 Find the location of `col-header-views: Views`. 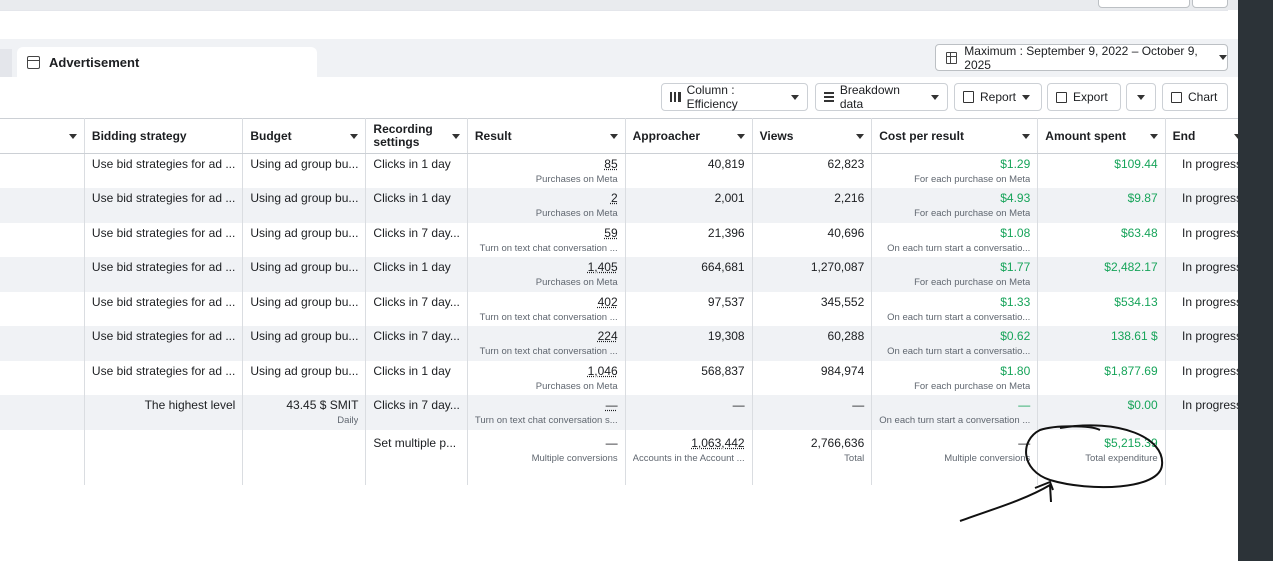

col-header-views: Views is located at coordinates (812, 136).